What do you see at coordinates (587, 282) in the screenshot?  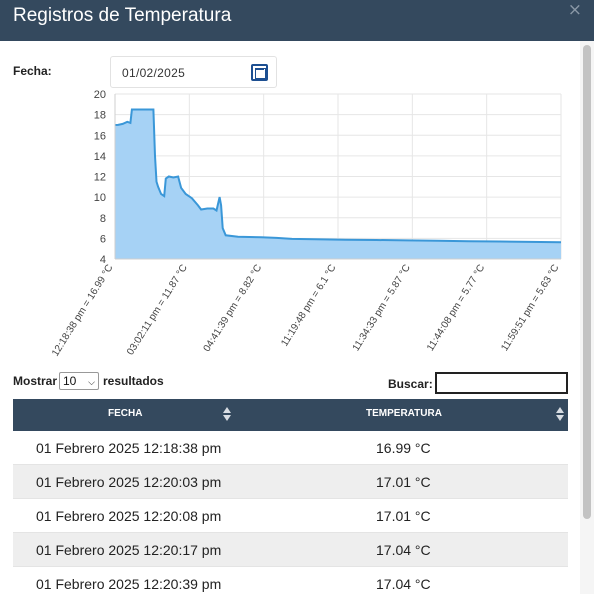 I see `scrollbar-thumb` at bounding box center [587, 282].